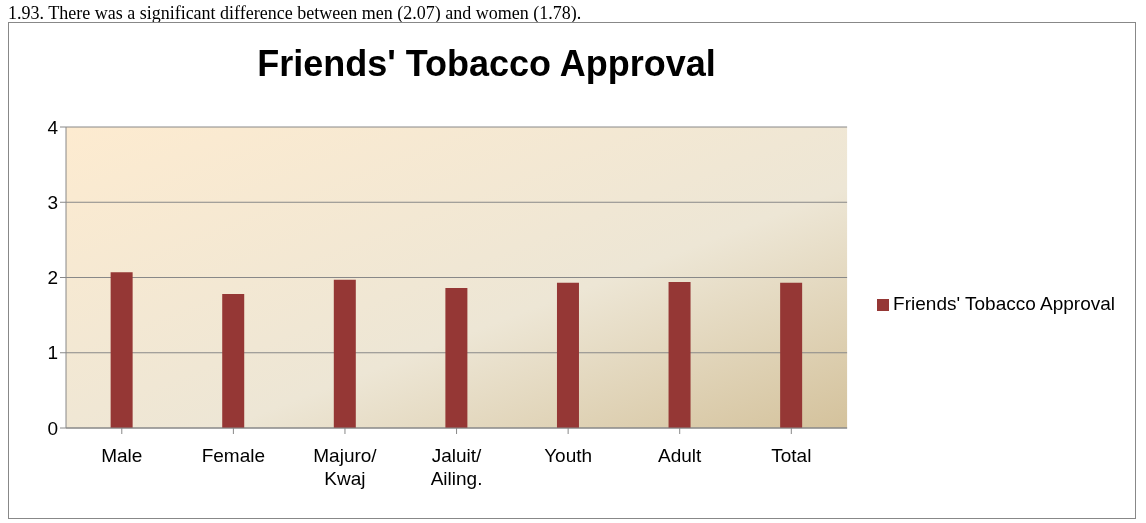 The image size is (1146, 523). I want to click on x-tick-label: Female, so click(233, 455).